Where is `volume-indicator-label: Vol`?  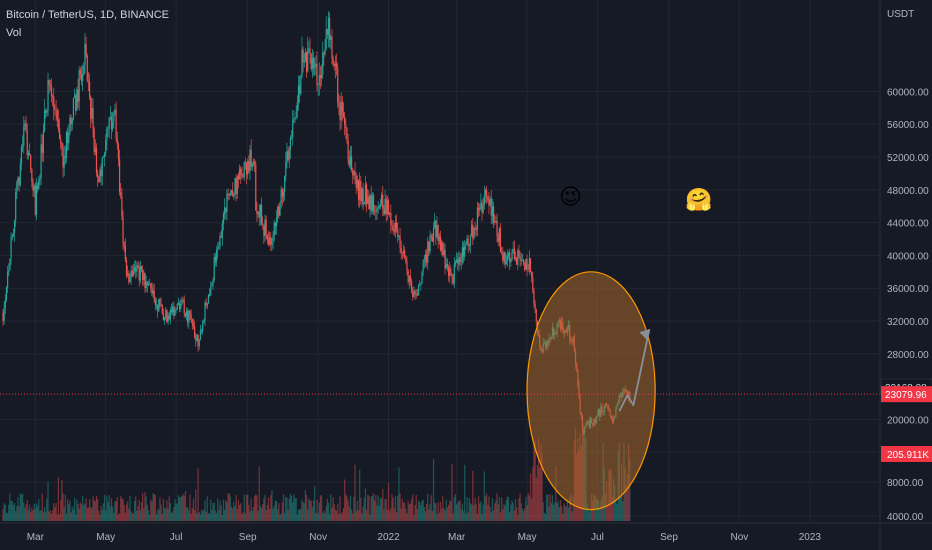 volume-indicator-label: Vol is located at coordinates (14, 33).